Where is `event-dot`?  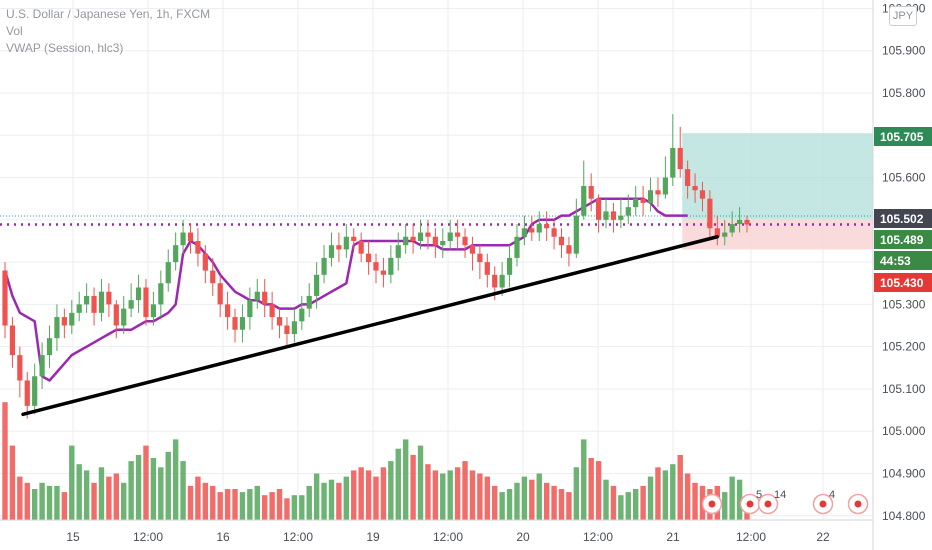 event-dot is located at coordinates (712, 504).